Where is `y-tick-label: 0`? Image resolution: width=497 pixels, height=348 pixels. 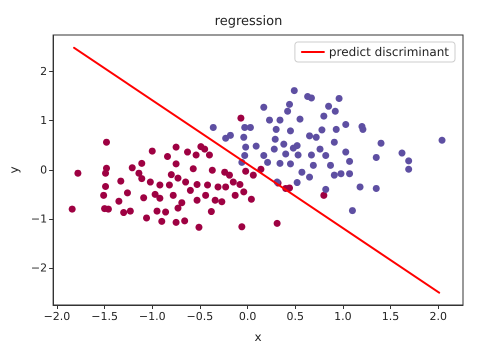
y-tick-label: 0 is located at coordinates (44, 169).